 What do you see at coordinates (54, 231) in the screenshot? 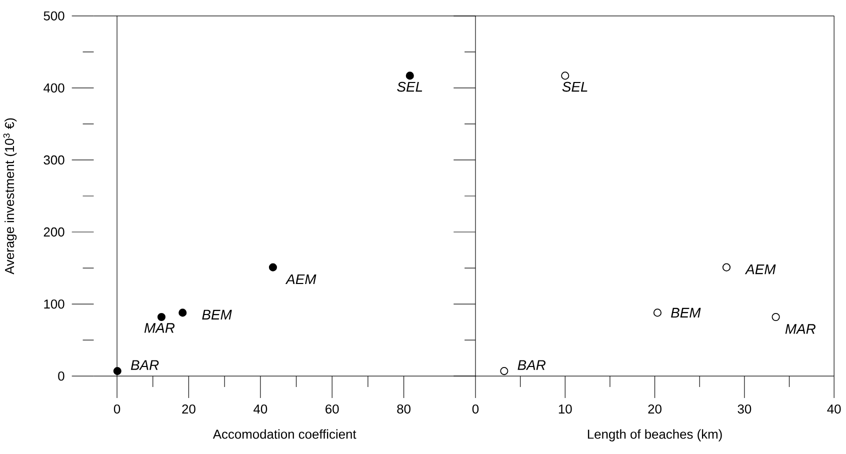
I see `y-tick-label: 200` at bounding box center [54, 231].